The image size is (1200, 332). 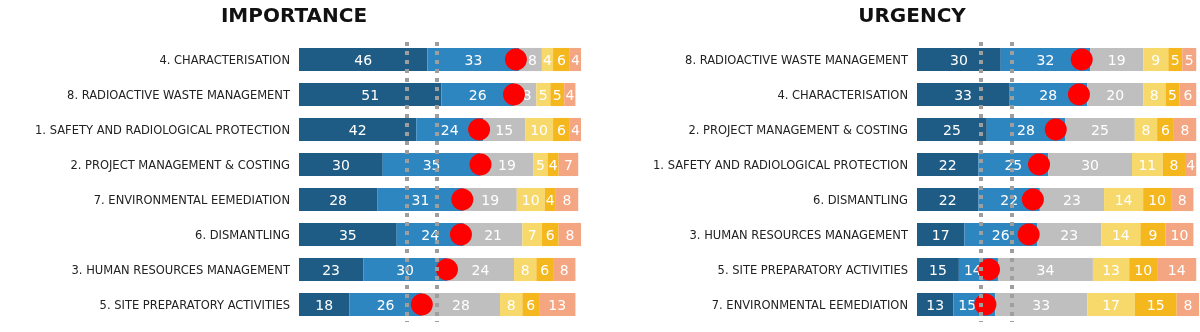 What do you see at coordinates (935, 304) in the screenshot?
I see `data-label: 13` at bounding box center [935, 304].